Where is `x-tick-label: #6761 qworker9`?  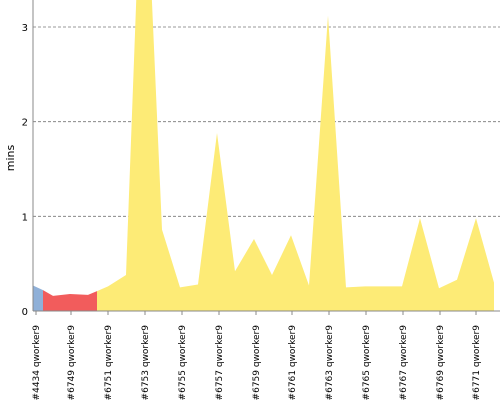 x-tick-label: #6761 qworker9 is located at coordinates (293, 362).